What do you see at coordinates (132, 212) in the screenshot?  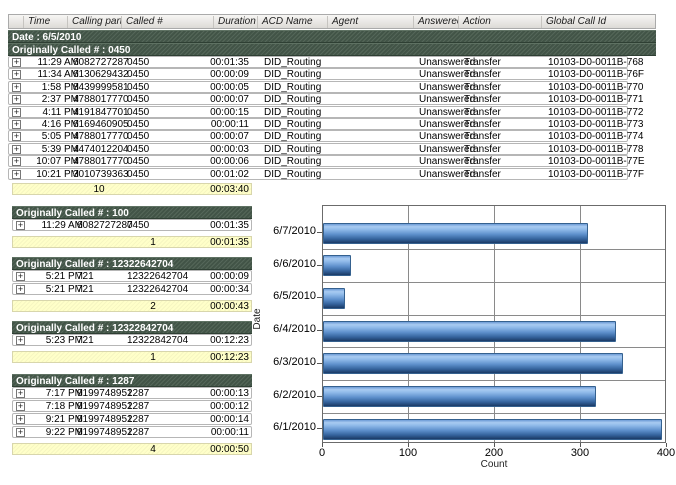 I see `called-group-band: Originally Called # : 100` at bounding box center [132, 212].